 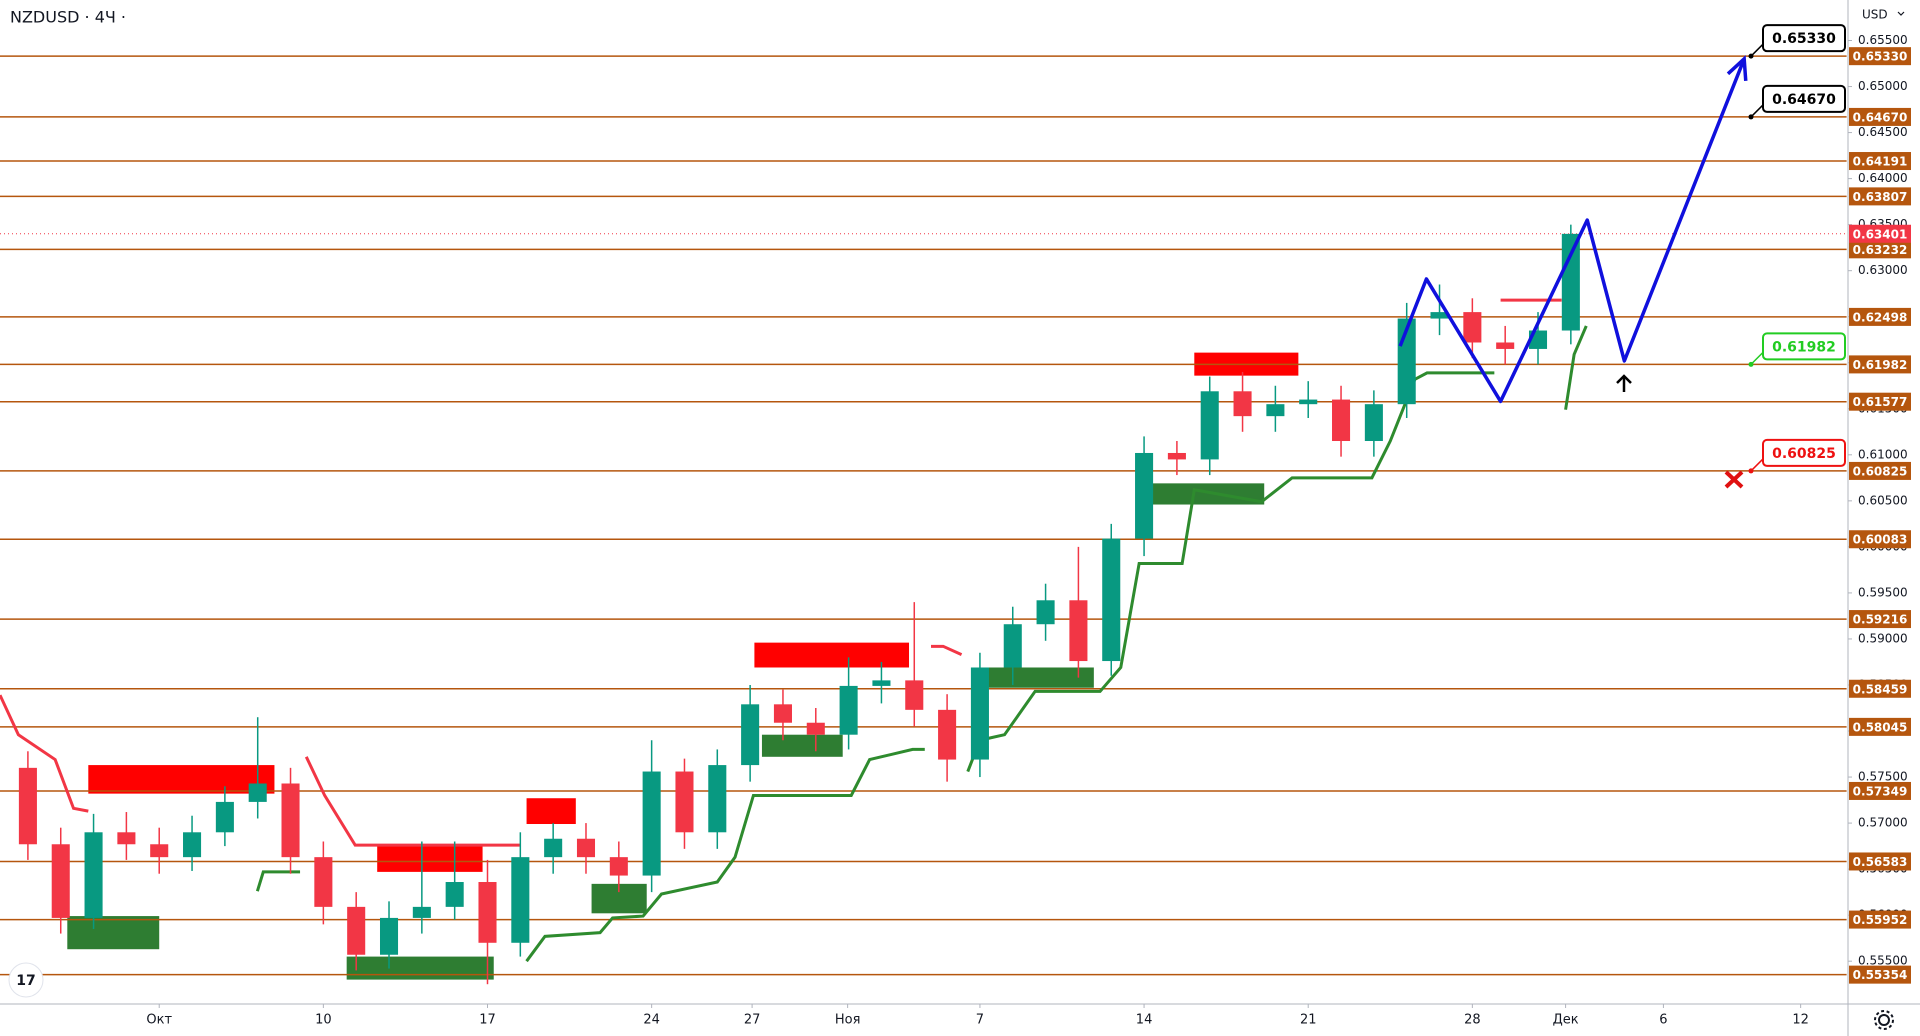 What do you see at coordinates (1624, 383) in the screenshot?
I see `up-arrow` at bounding box center [1624, 383].